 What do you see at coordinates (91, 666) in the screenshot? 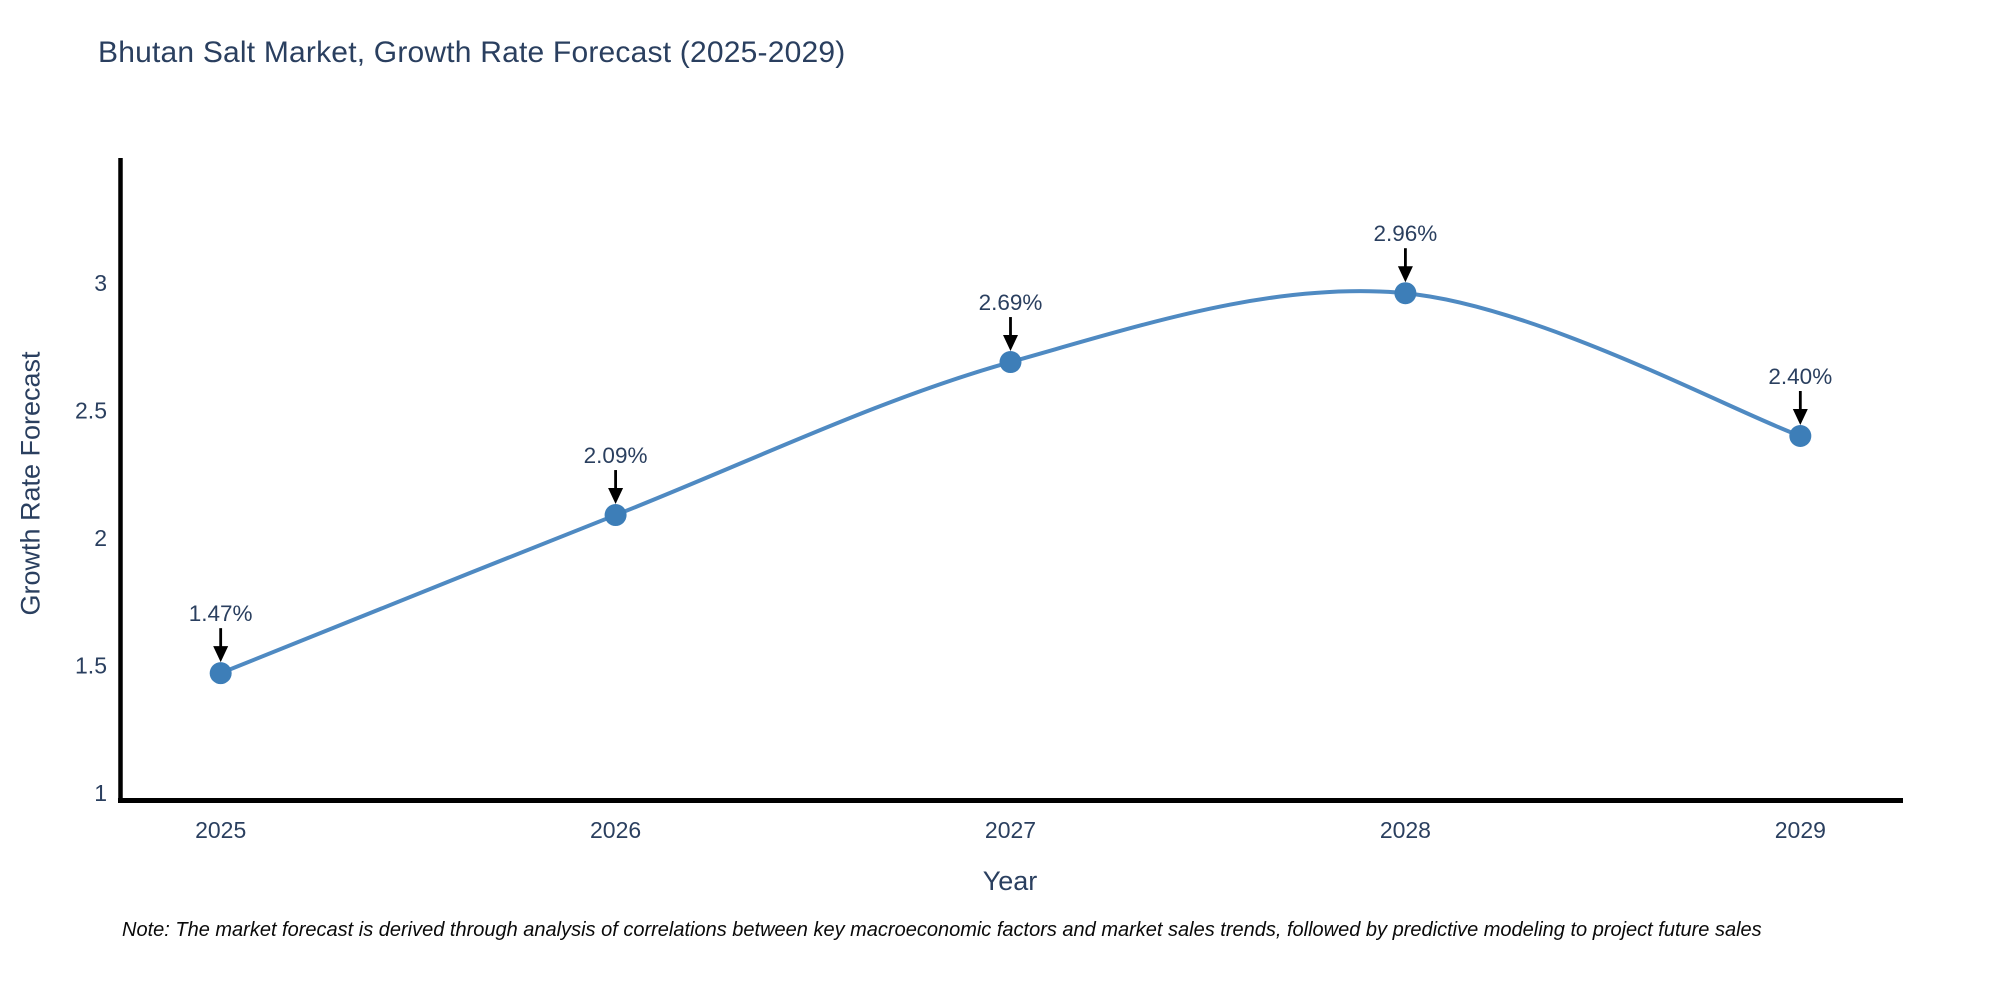
I see `y-tick-label: 1.5` at bounding box center [91, 666].